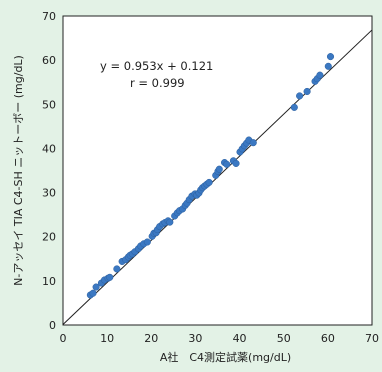 Image resolution: width=382 pixels, height=372 pixels. I want to click on x-tick-label: 30, so click(195, 338).